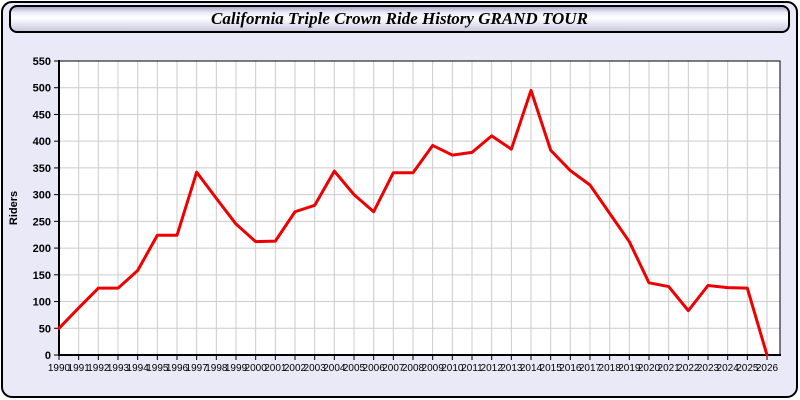 The width and height of the screenshot is (800, 400). Describe the element at coordinates (256, 368) in the screenshot. I see `x-tick-label: 2000` at that location.